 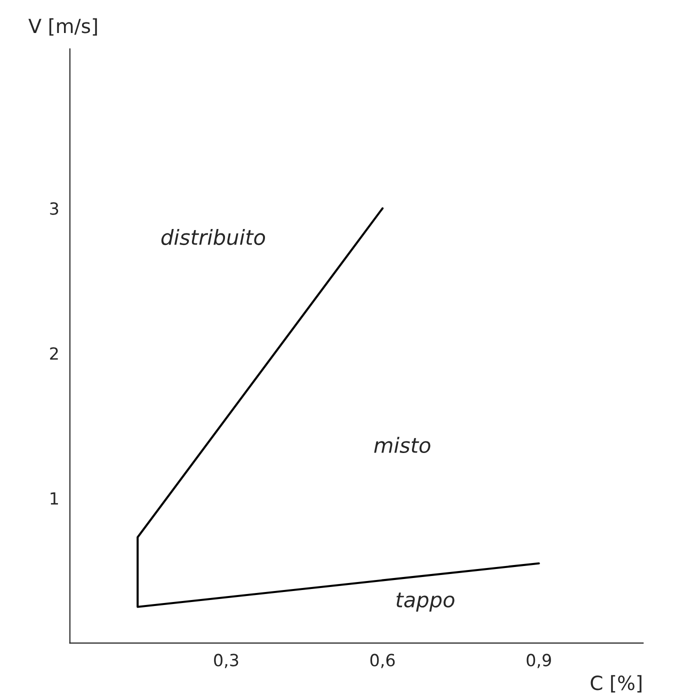 What do you see at coordinates (54, 498) in the screenshot?
I see `y-tick-label: 1` at bounding box center [54, 498].